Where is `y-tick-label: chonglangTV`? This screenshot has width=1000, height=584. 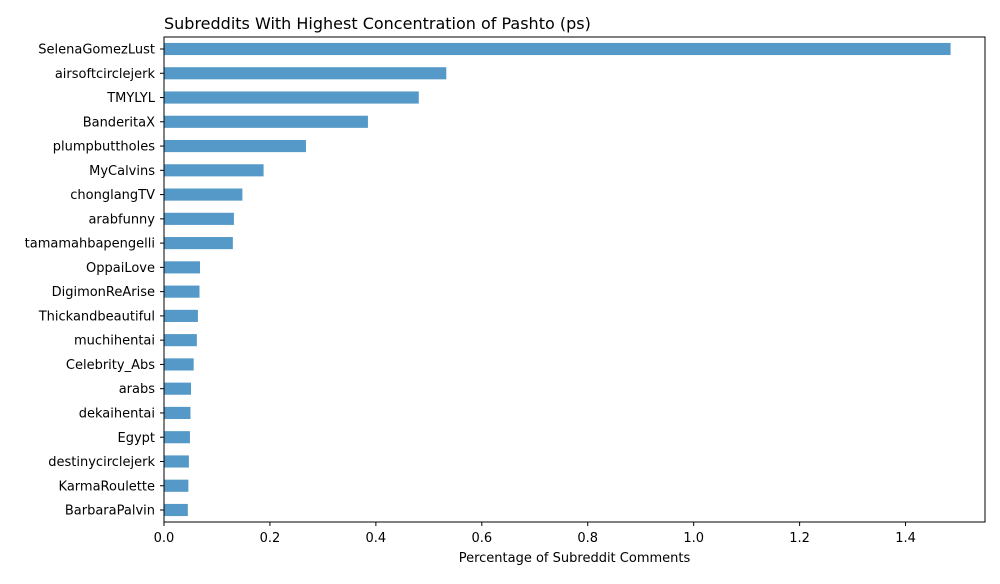 y-tick-label: chonglangTV is located at coordinates (112, 195).